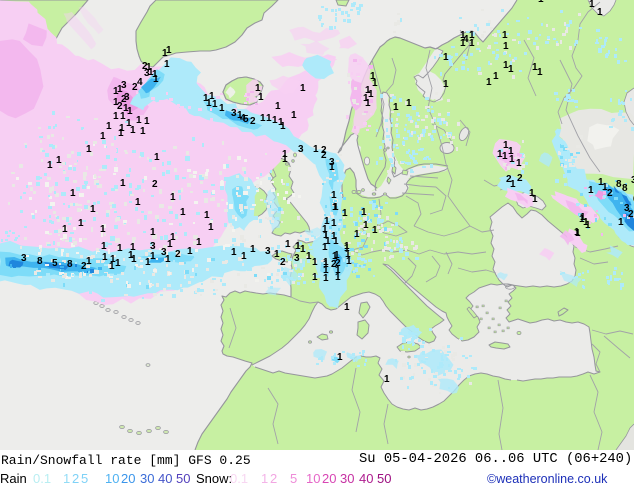 The image size is (634, 490). What do you see at coordinates (619, 184) in the screenshot?
I see `svg-text: 8` at bounding box center [619, 184].